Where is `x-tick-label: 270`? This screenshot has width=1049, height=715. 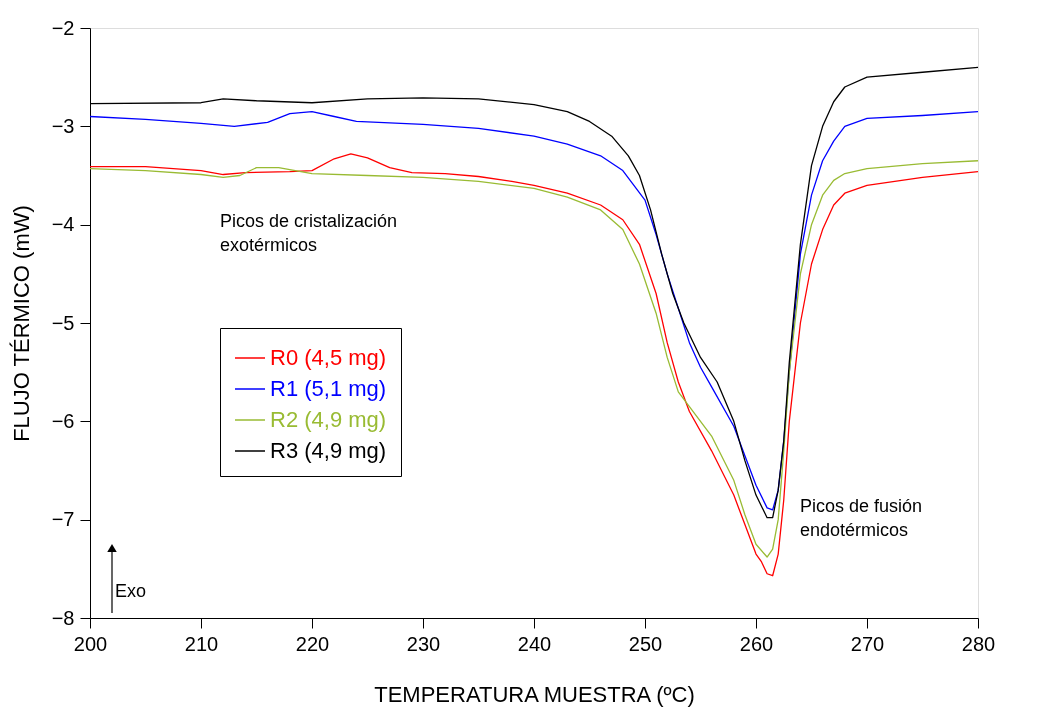 x-tick-label: 270 is located at coordinates (867, 643).